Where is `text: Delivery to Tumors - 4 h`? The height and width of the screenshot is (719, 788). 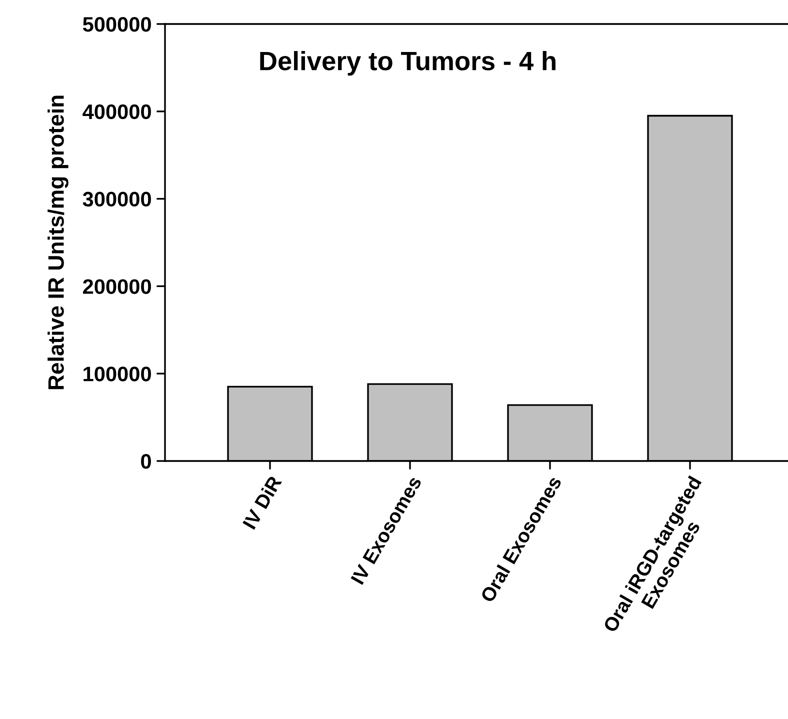 text: Delivery to Tumors - 4 h is located at coordinates (408, 63).